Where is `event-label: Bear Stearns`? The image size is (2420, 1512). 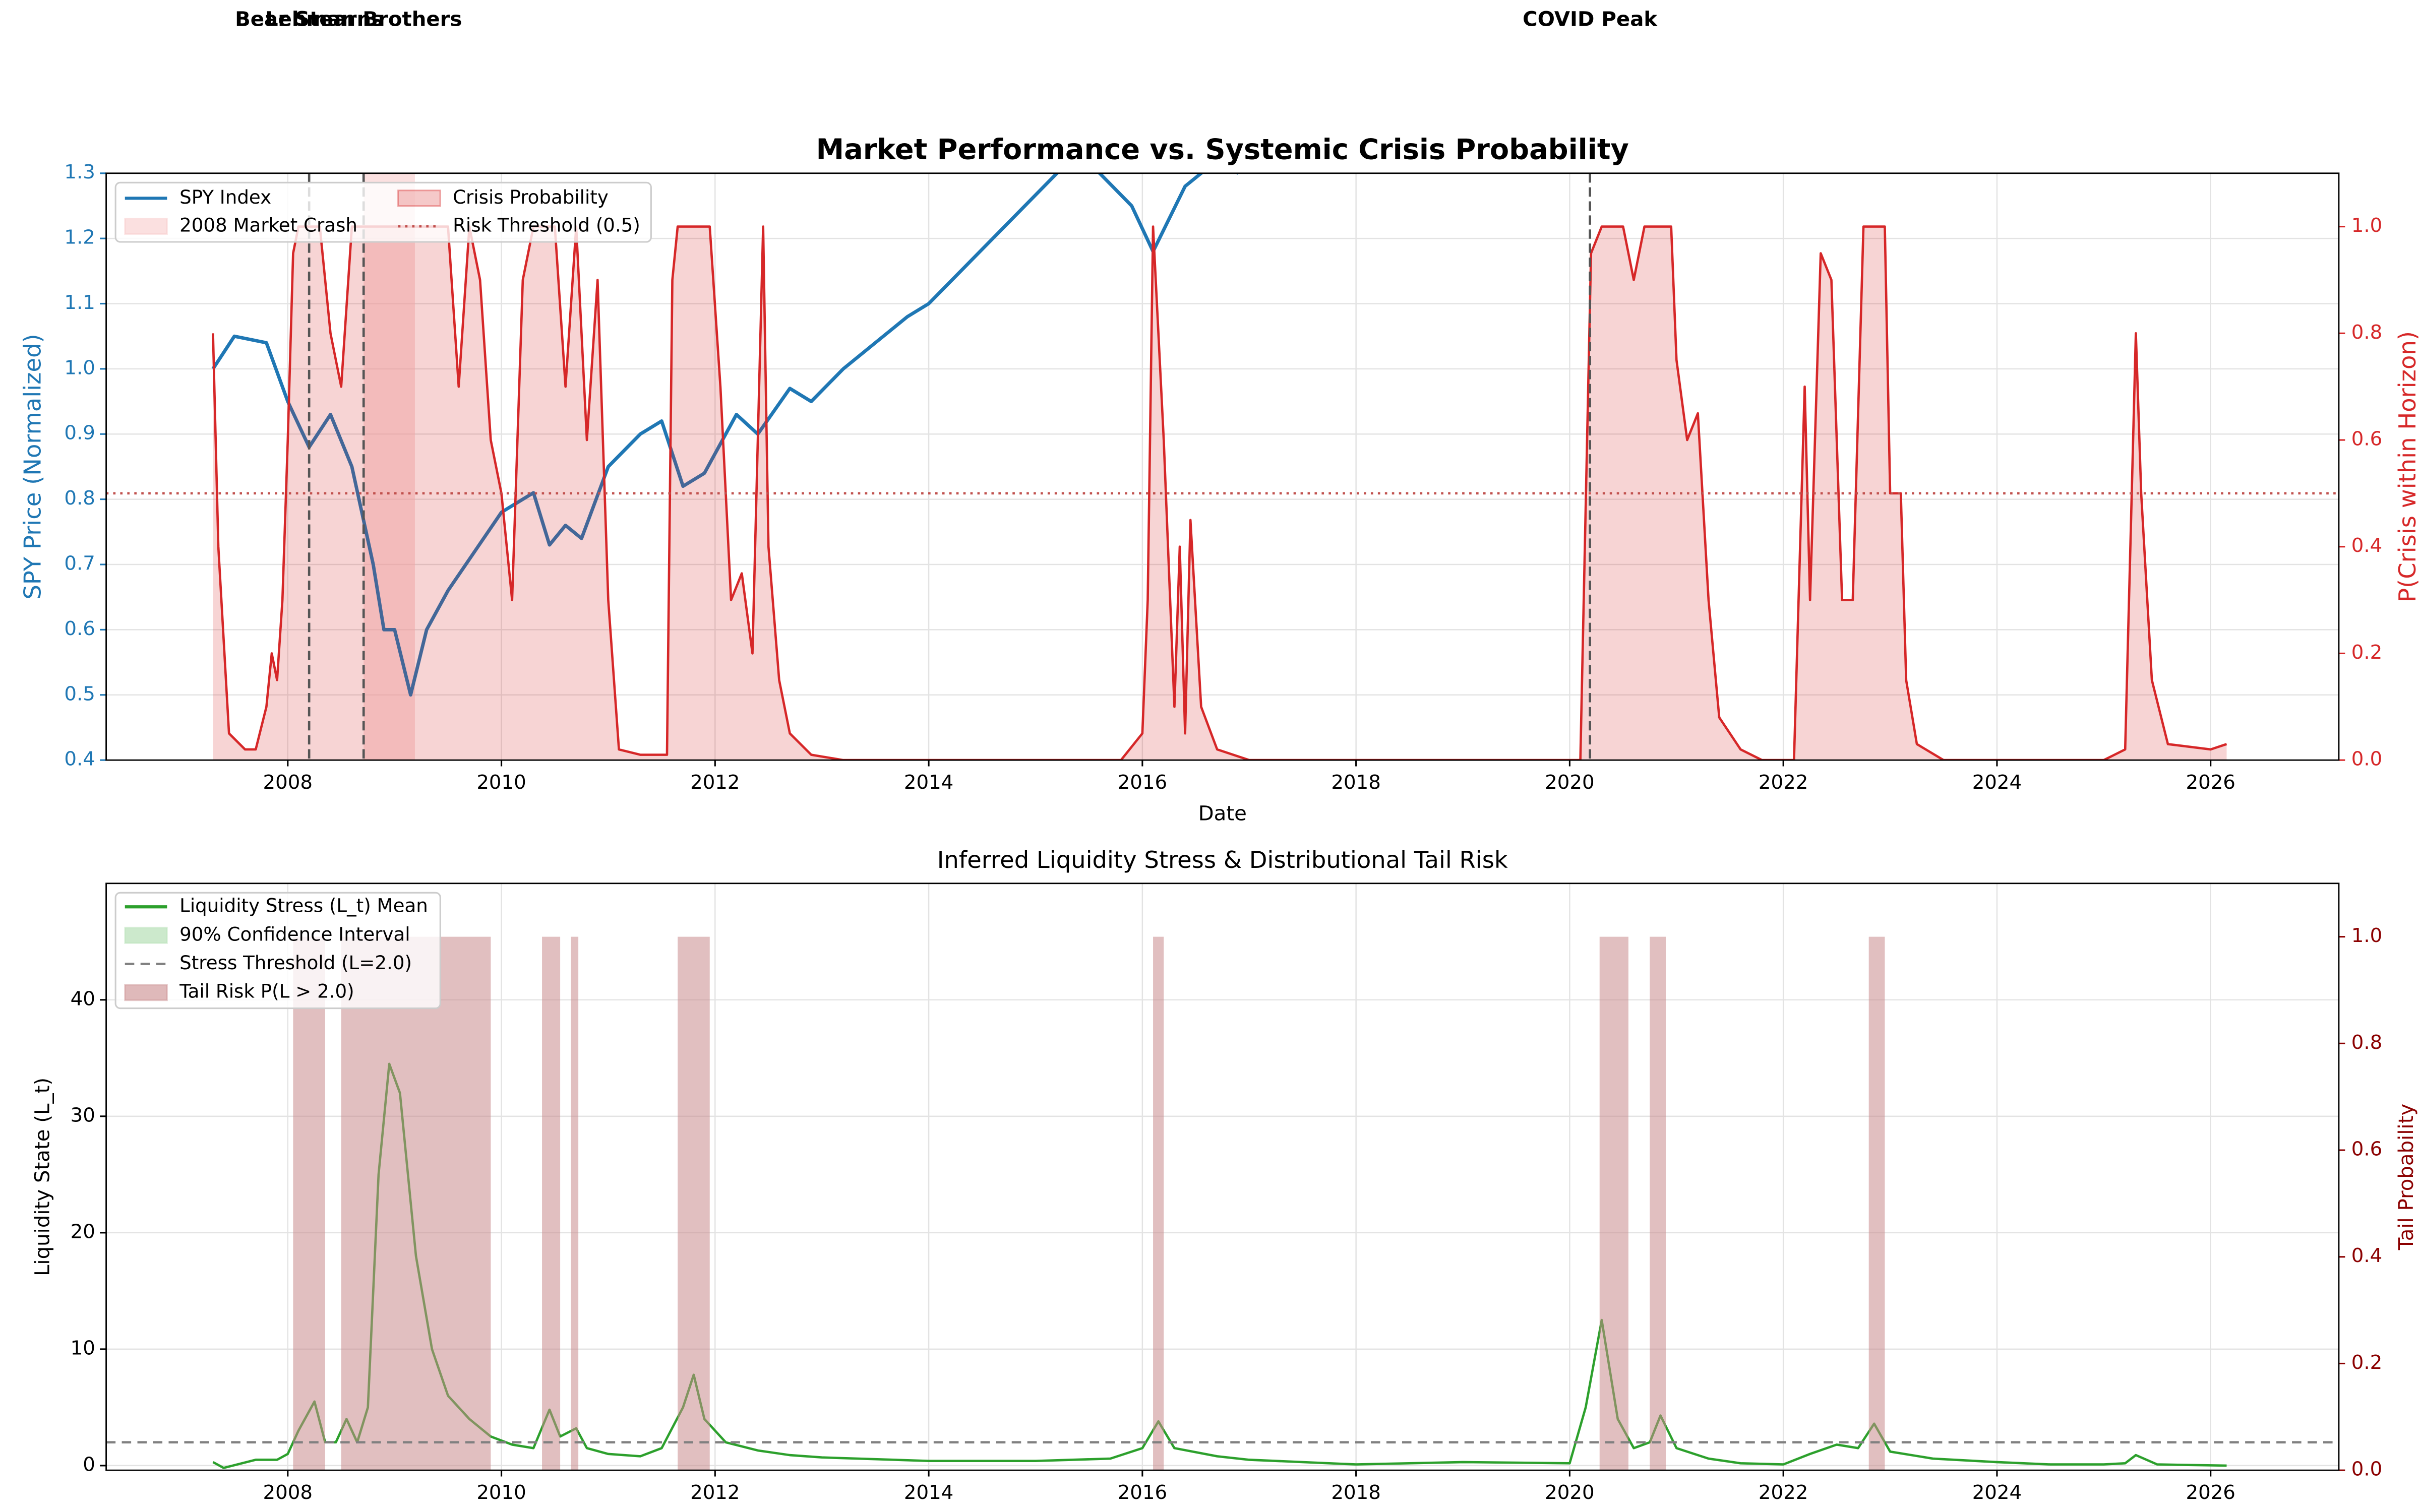 event-label: Bear Stearns is located at coordinates (309, 19).